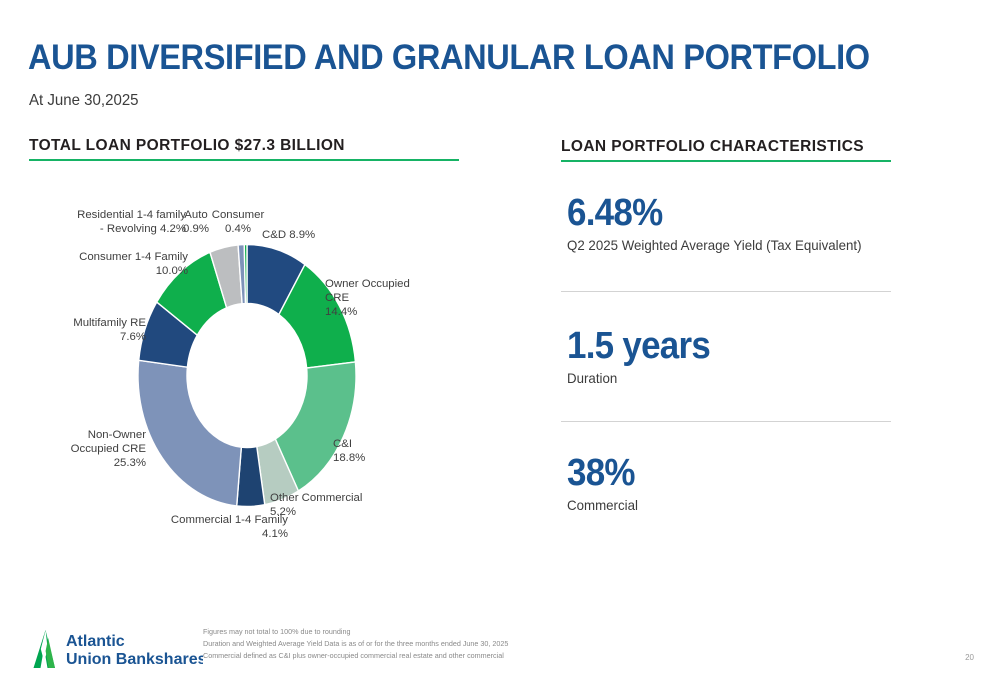 The image size is (1000, 685). I want to click on donut-chart-svg, so click(247, 375).